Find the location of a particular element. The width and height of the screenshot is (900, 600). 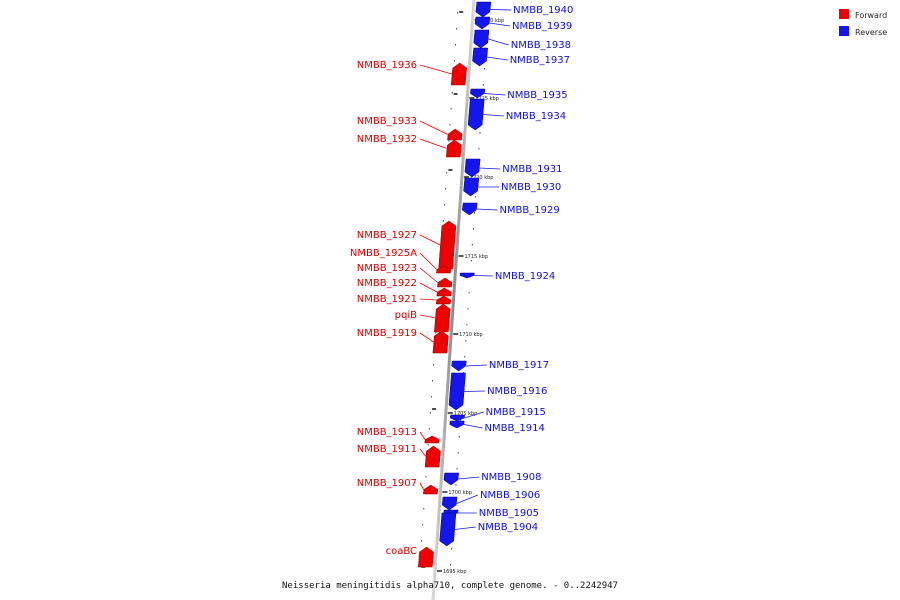

gene-nmbb-1913: NMBB_1913 is located at coordinates (398, 435).